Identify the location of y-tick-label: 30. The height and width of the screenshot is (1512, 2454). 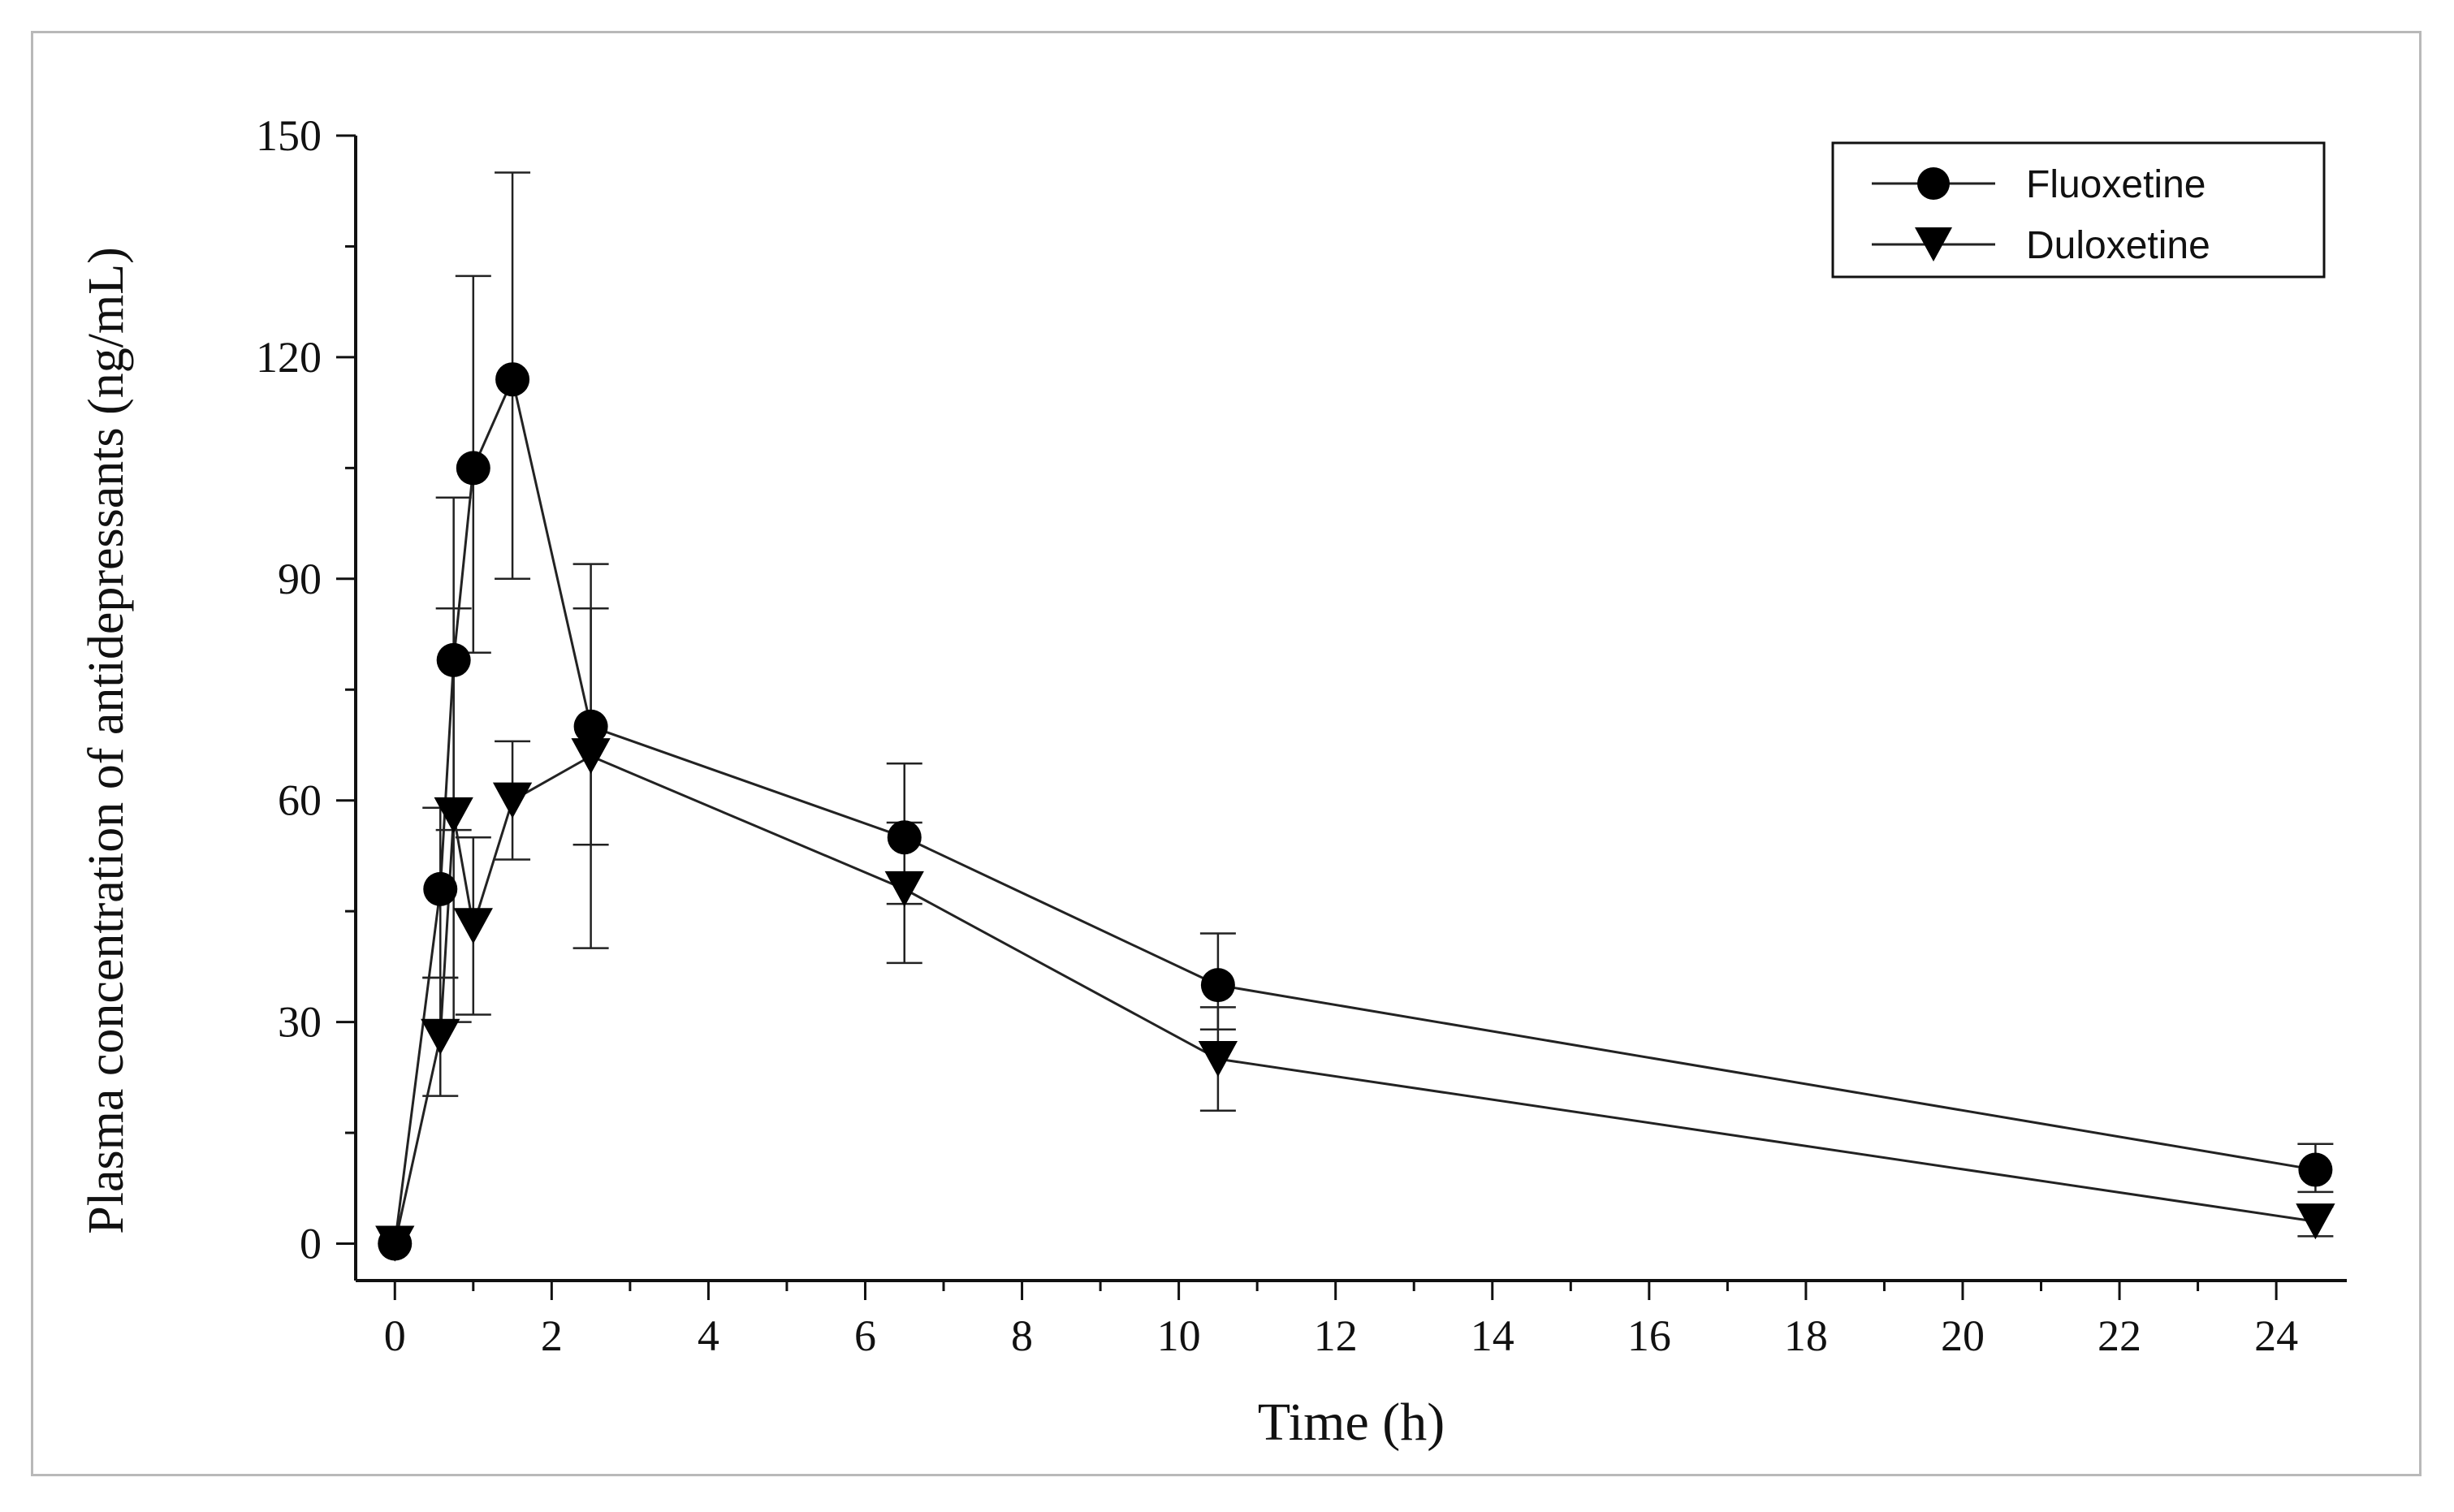
(300, 1022).